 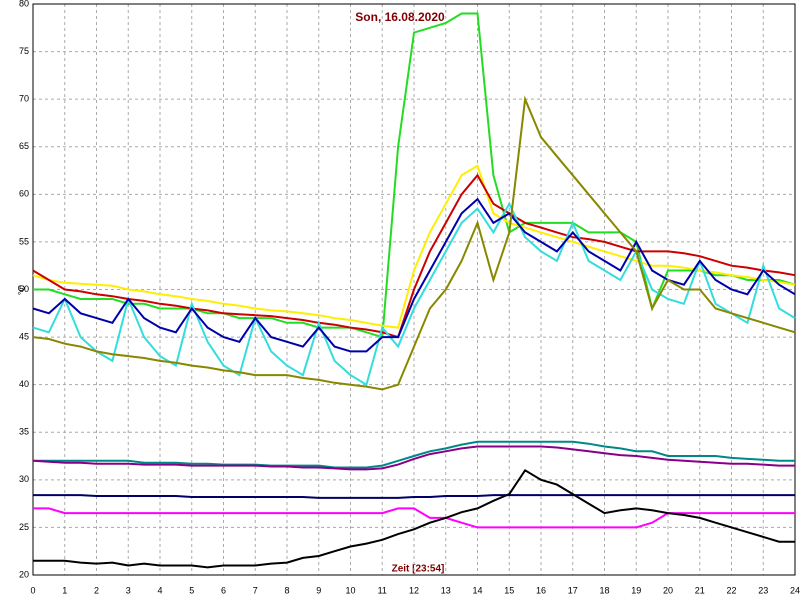 What do you see at coordinates (400, 17) in the screenshot?
I see `chart-title: Son, 16.08.2020` at bounding box center [400, 17].